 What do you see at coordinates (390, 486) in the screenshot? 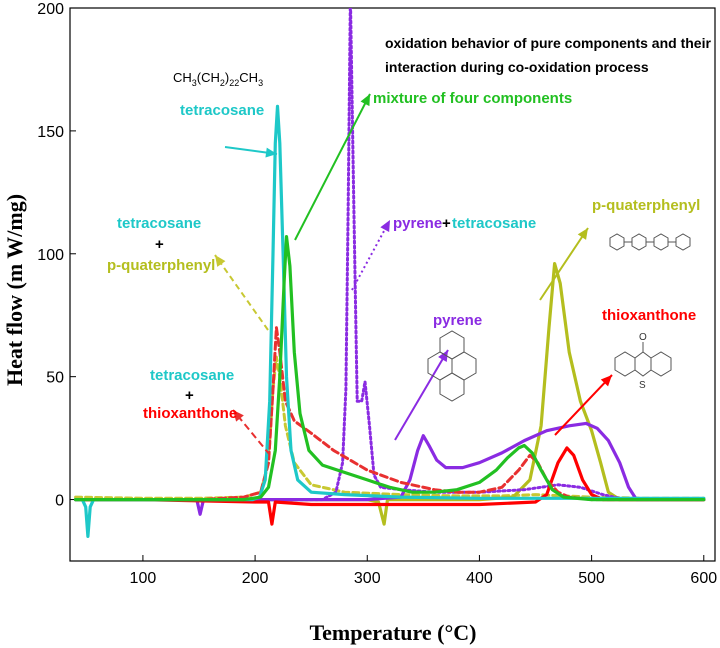
I see `series-line-thioxanthone` at bounding box center [390, 486].